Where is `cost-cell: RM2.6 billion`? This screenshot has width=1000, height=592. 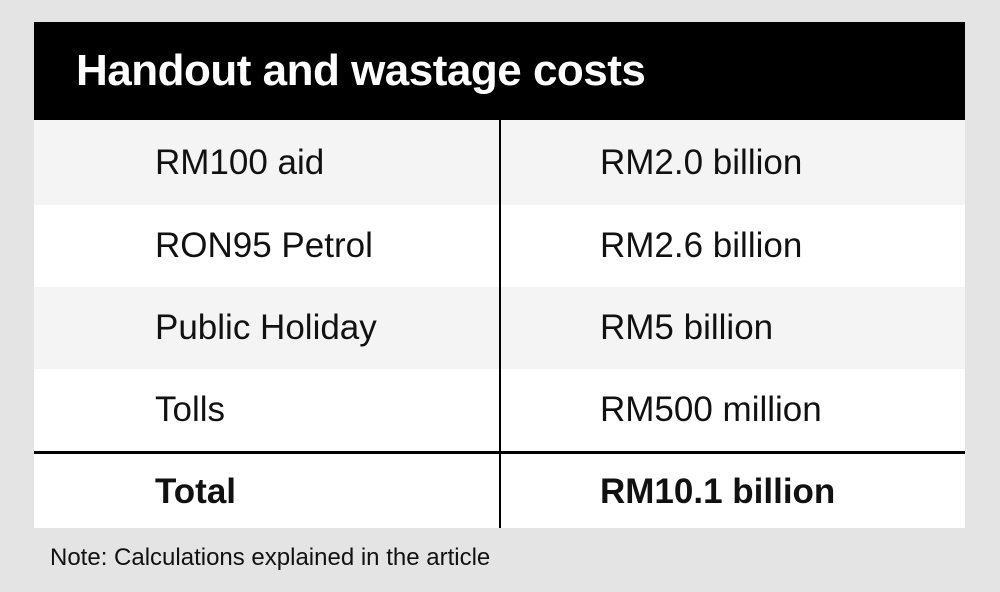 cost-cell: RM2.6 billion is located at coordinates (701, 245).